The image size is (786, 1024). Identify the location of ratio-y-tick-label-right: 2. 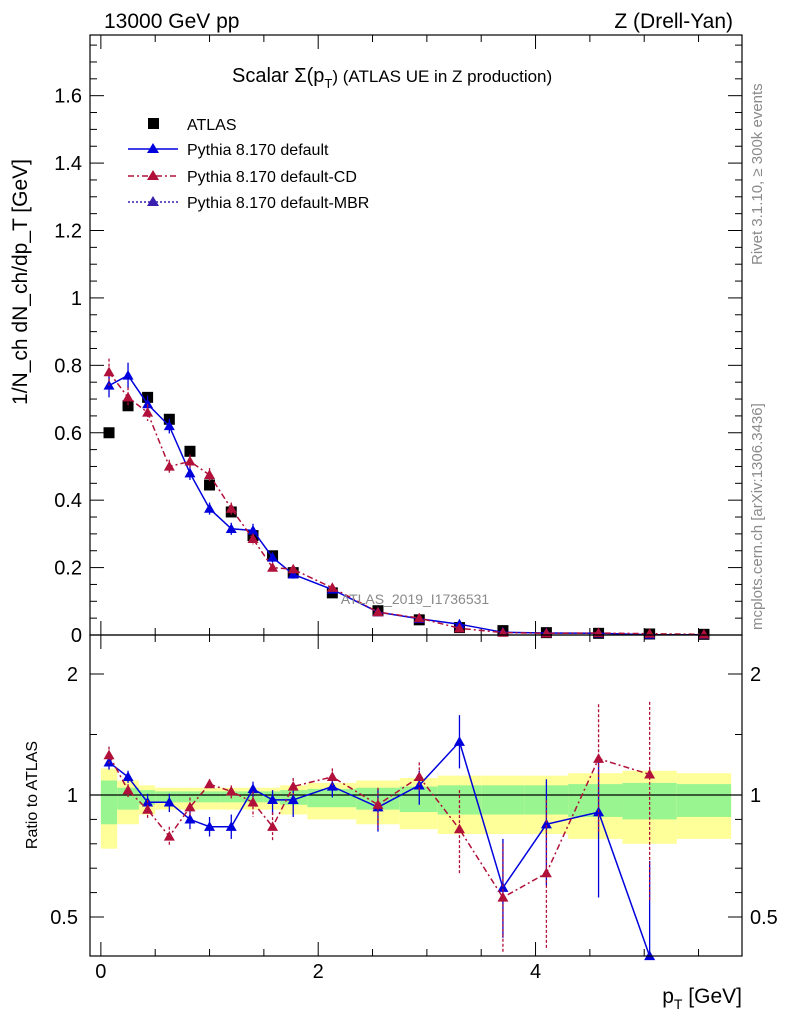
(755, 675).